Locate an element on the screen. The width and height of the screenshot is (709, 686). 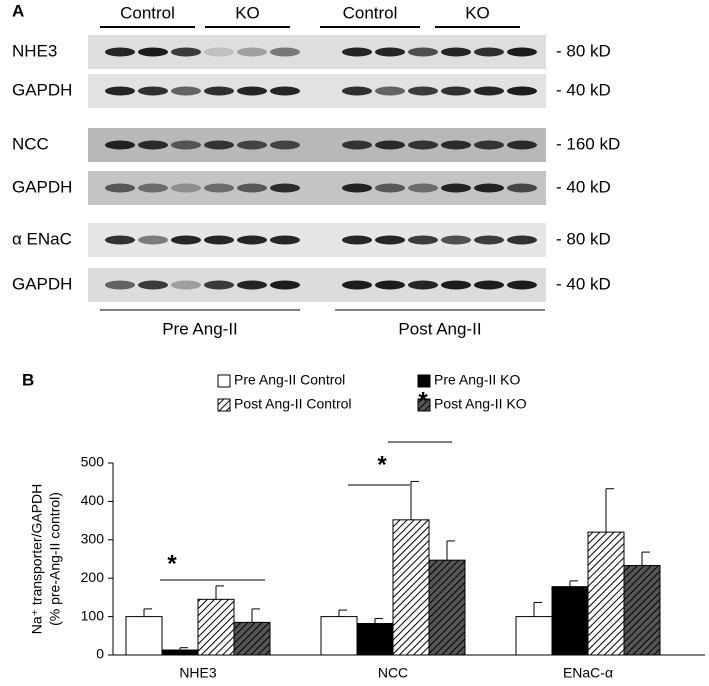
x-tick-label: NHE3 is located at coordinates (198, 673).